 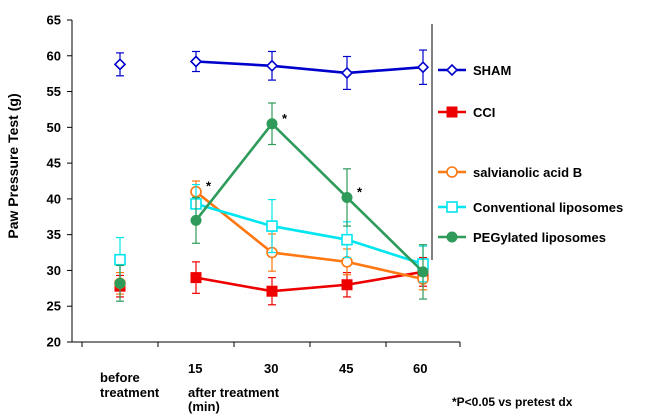 What do you see at coordinates (54, 163) in the screenshot?
I see `y-tick-label: 45` at bounding box center [54, 163].